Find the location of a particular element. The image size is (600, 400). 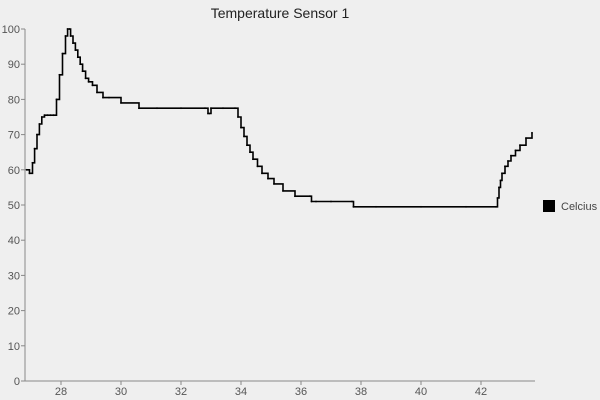

legend-label: Celcius is located at coordinates (579, 207).